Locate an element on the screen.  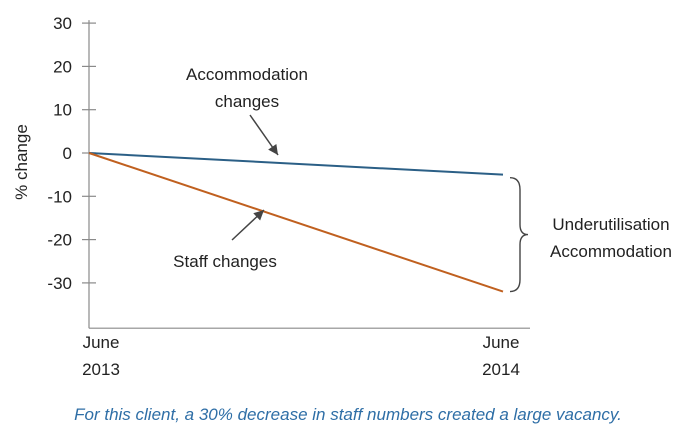
x-tick-label: 2013 is located at coordinates (101, 369).